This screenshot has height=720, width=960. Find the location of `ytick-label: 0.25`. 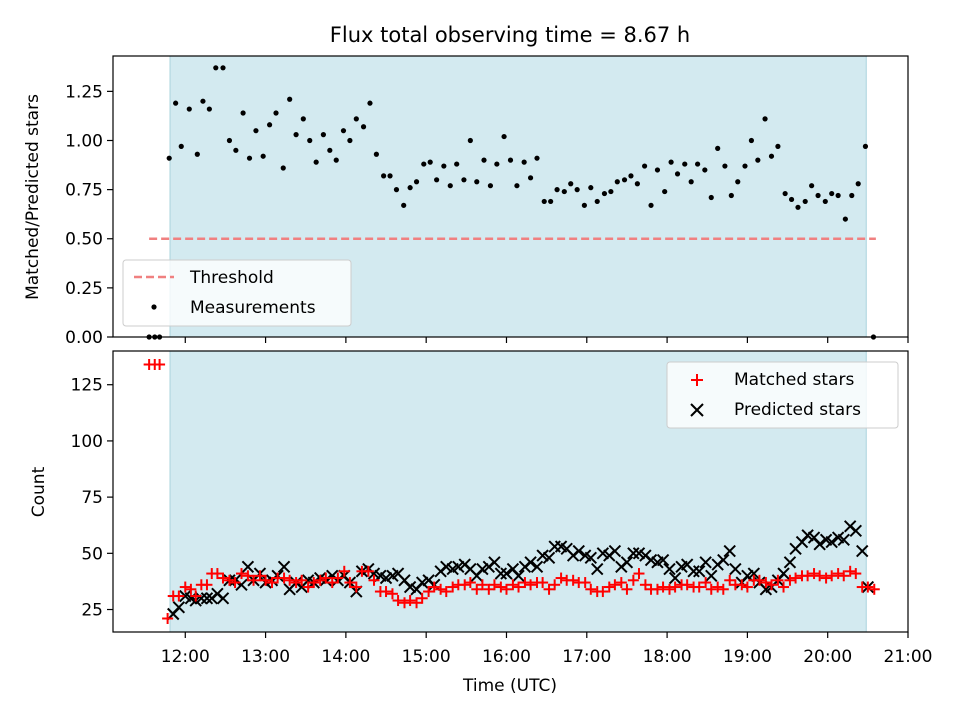

ytick-label: 0.25 is located at coordinates (84, 289).